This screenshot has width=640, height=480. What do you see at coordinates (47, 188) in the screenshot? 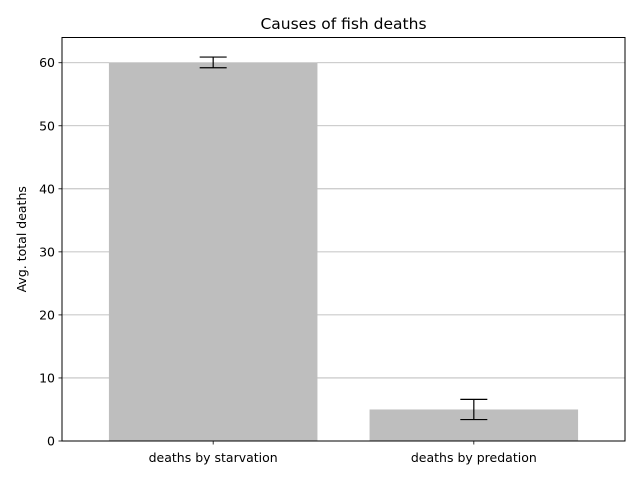
I see `y-tick-label: 40` at bounding box center [47, 188].